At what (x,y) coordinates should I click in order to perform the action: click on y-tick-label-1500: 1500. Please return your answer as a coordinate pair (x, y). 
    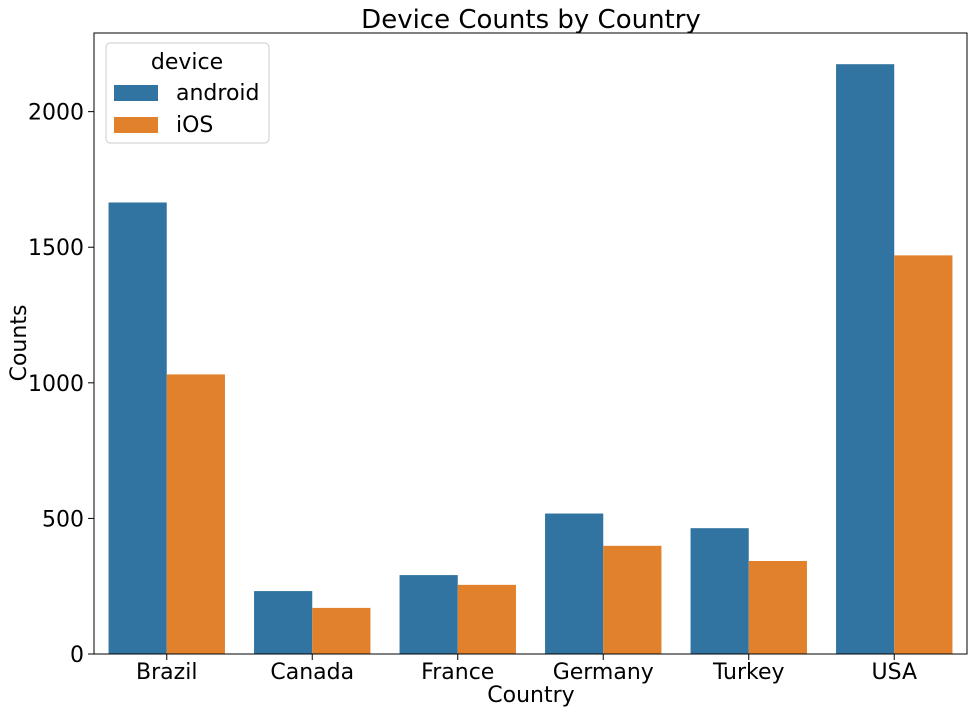
    Looking at the image, I should click on (56, 248).